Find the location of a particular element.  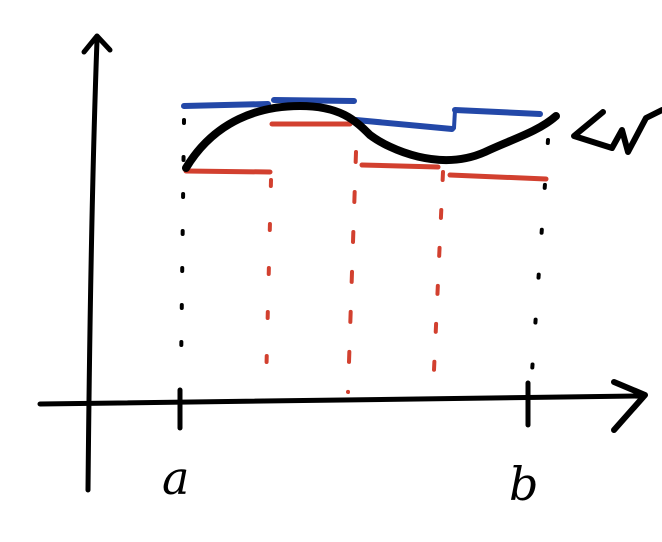

y-axis is located at coordinates (92, 265).